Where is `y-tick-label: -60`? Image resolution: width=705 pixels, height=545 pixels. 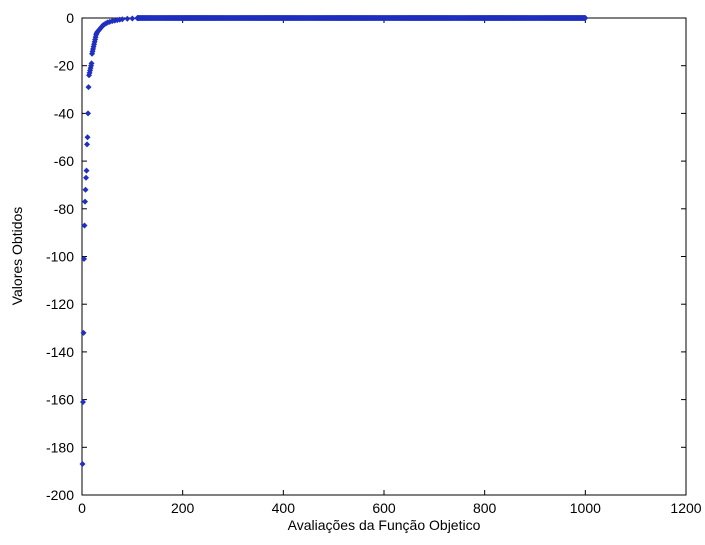 y-tick-label: -60 is located at coordinates (64, 161).